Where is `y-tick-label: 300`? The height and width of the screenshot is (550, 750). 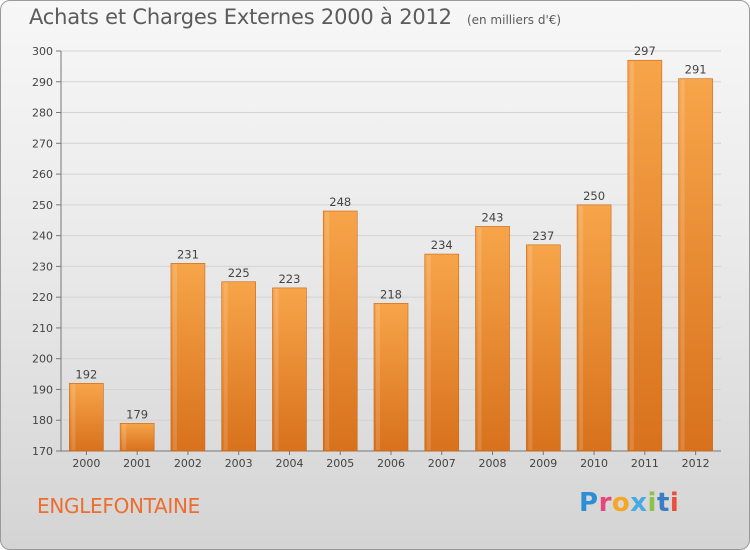
y-tick-label: 300 is located at coordinates (42, 51).